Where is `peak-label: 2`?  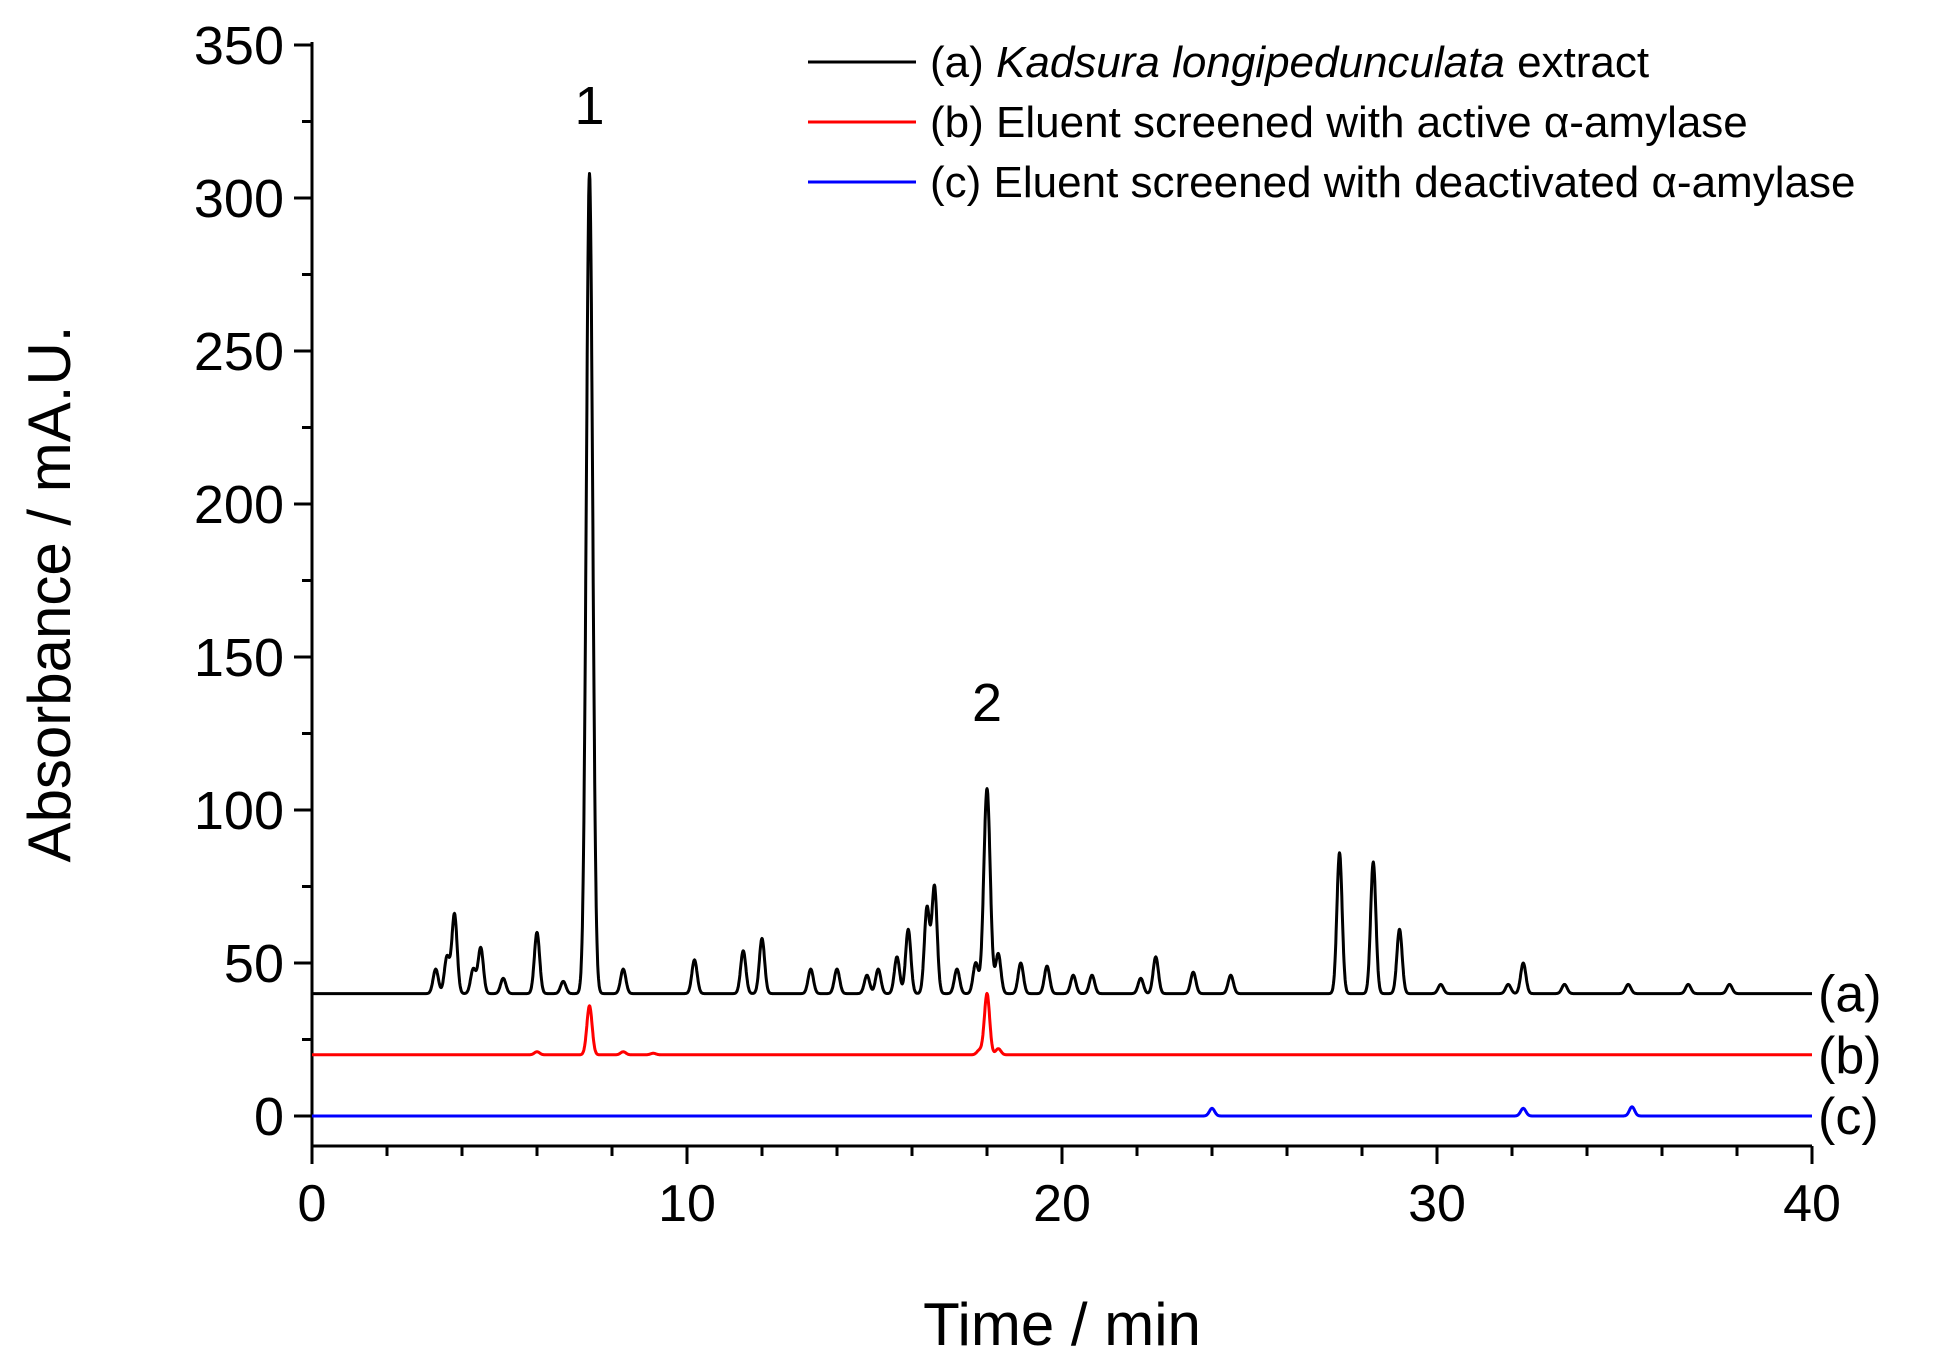 peak-label: 2 is located at coordinates (987, 703).